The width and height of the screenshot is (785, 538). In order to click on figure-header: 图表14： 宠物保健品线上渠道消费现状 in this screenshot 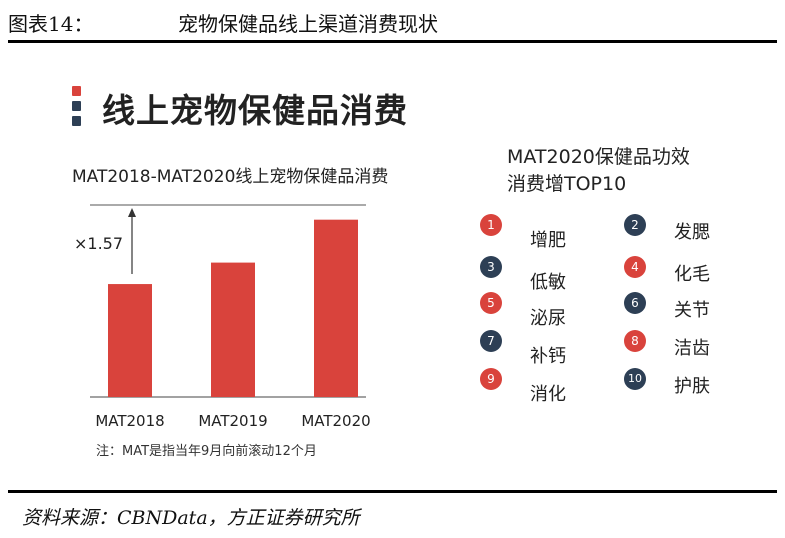, I will do `click(392, 23)`.